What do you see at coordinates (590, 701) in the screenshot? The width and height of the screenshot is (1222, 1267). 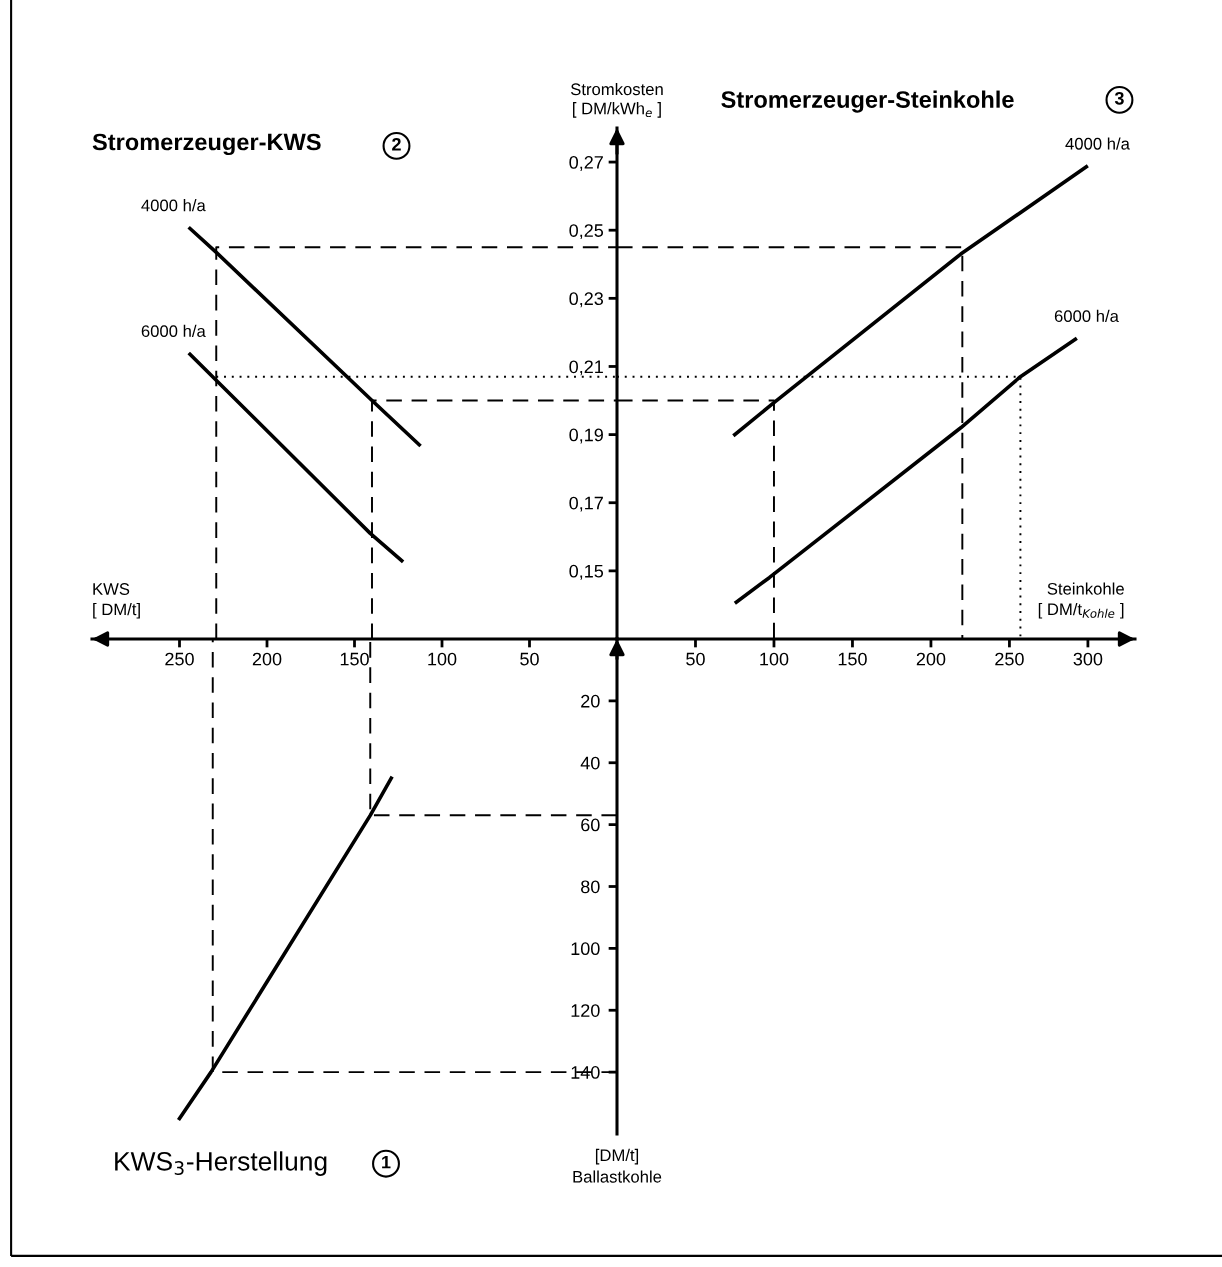 I see `y-tick-label: 20` at bounding box center [590, 701].